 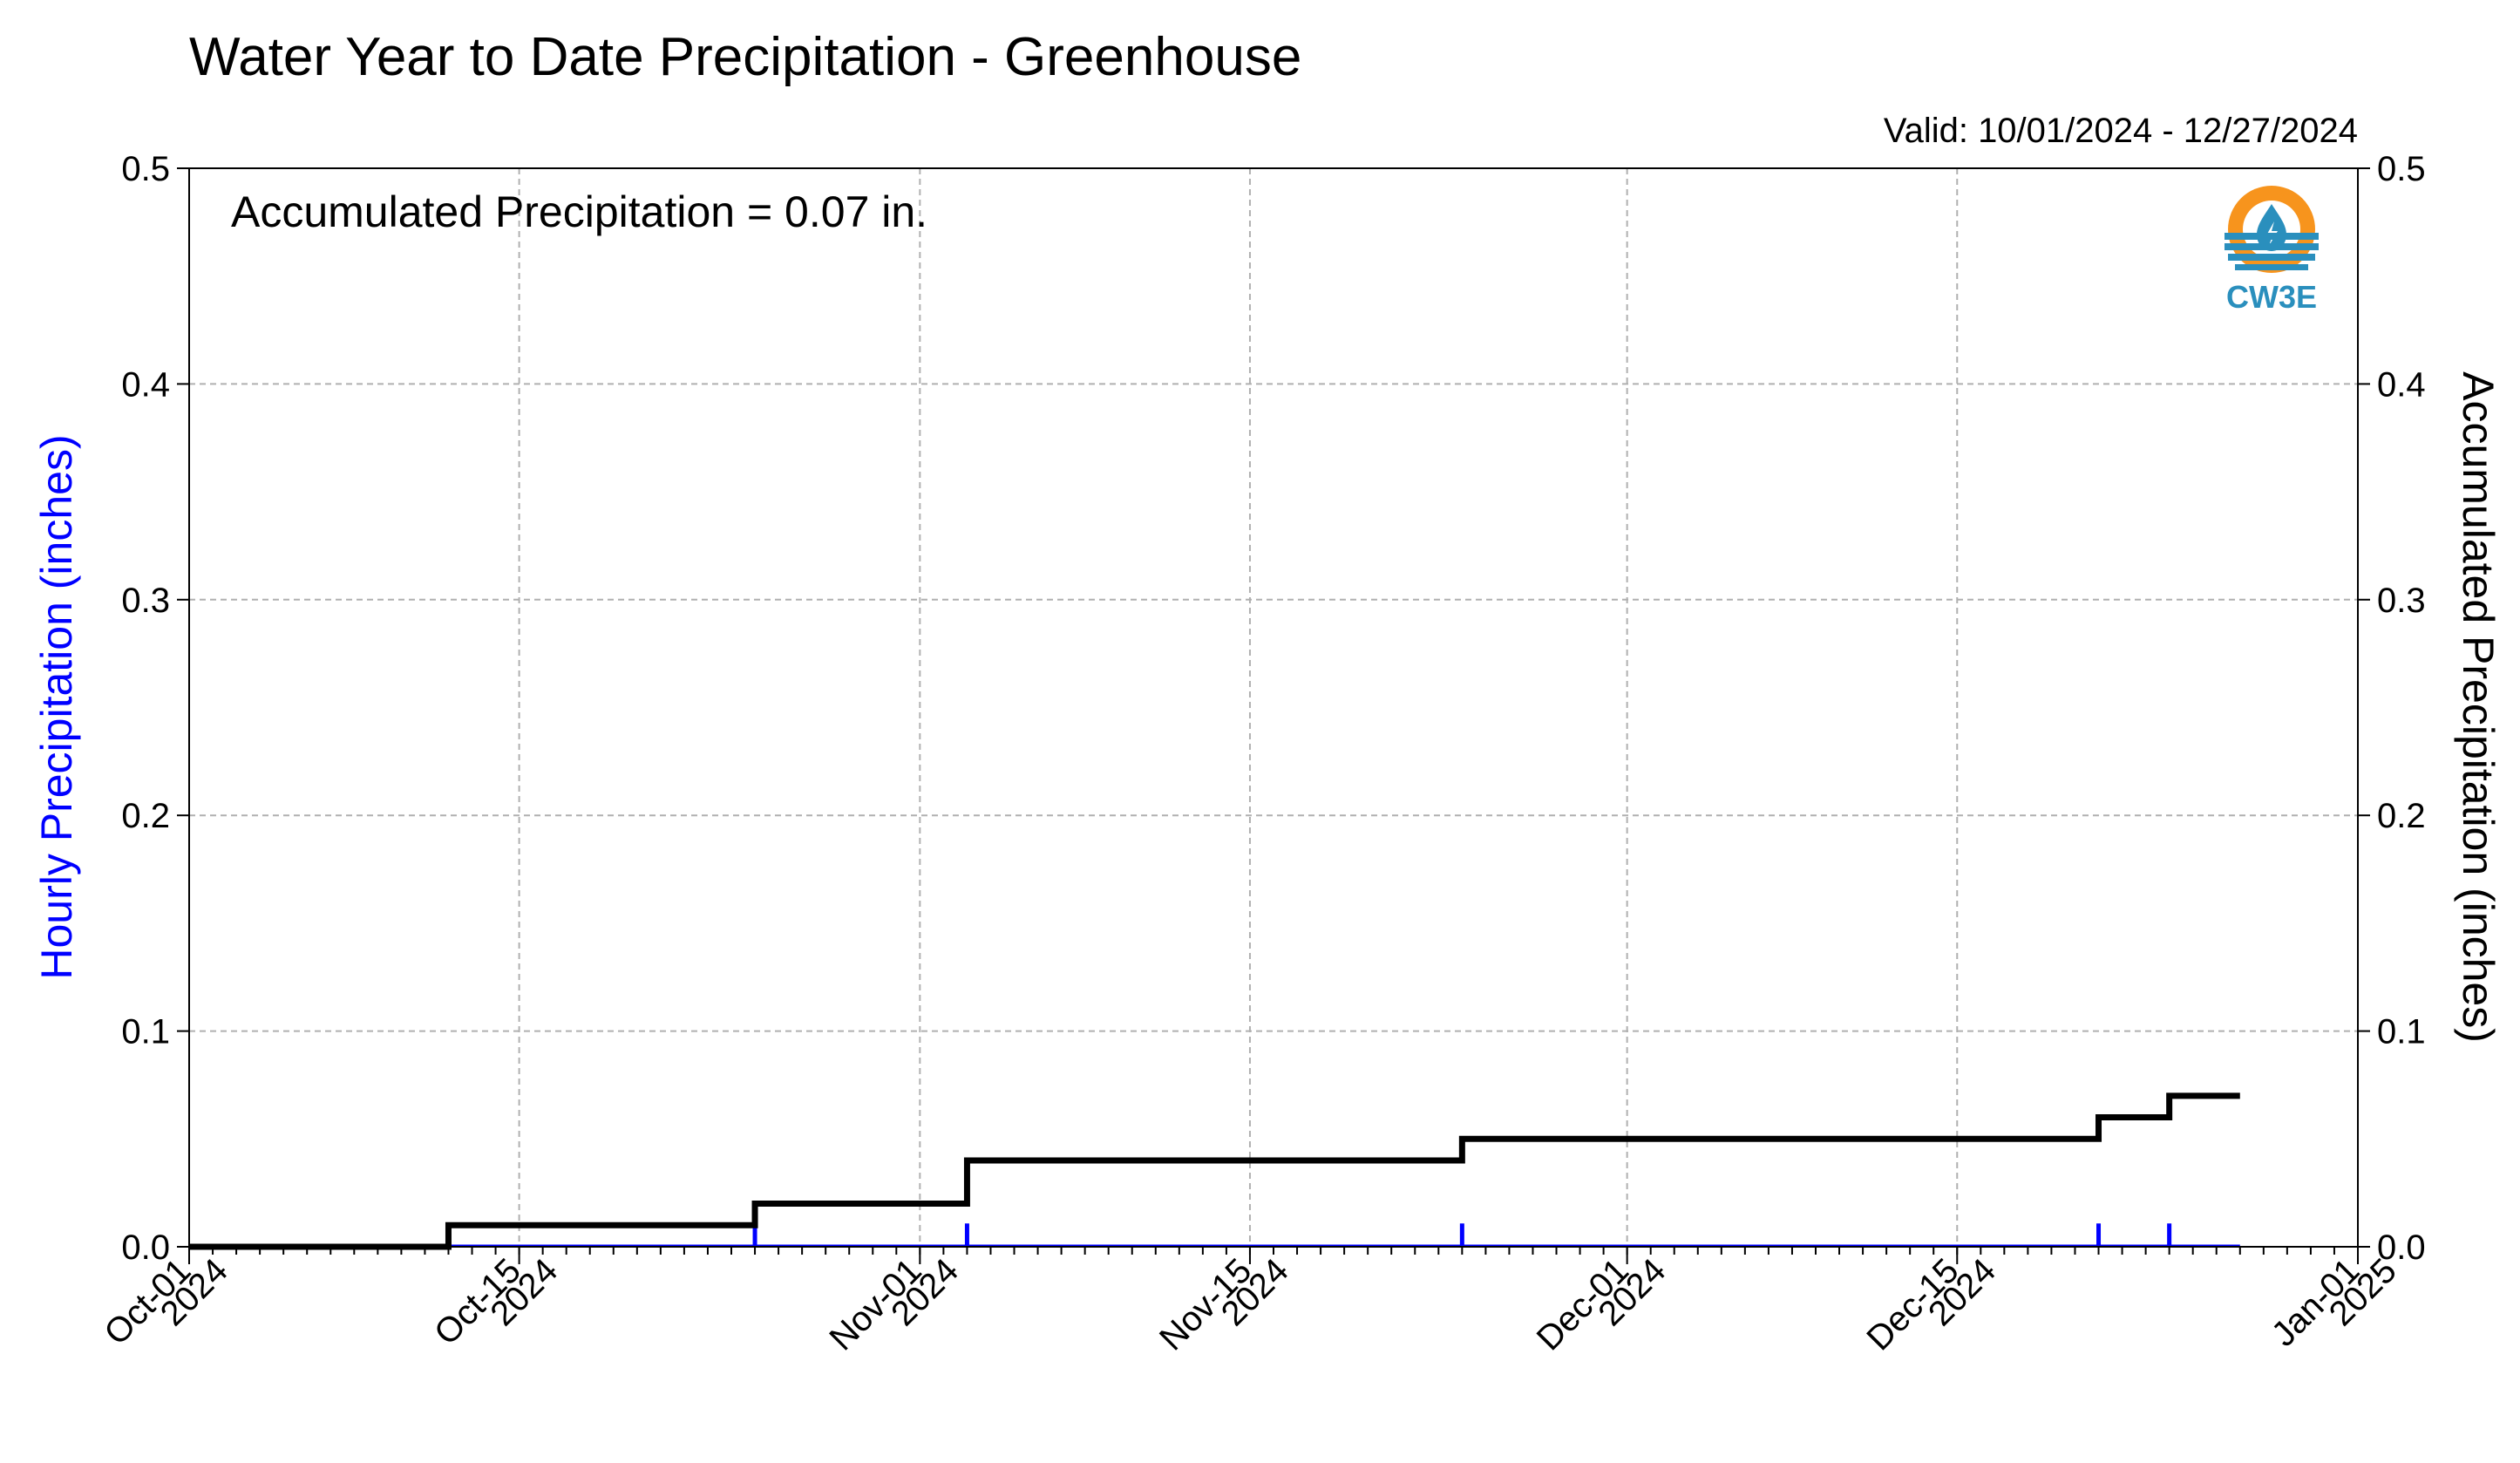 What do you see at coordinates (145, 384) in the screenshot?
I see `y-tick-label-left: 0.4` at bounding box center [145, 384].